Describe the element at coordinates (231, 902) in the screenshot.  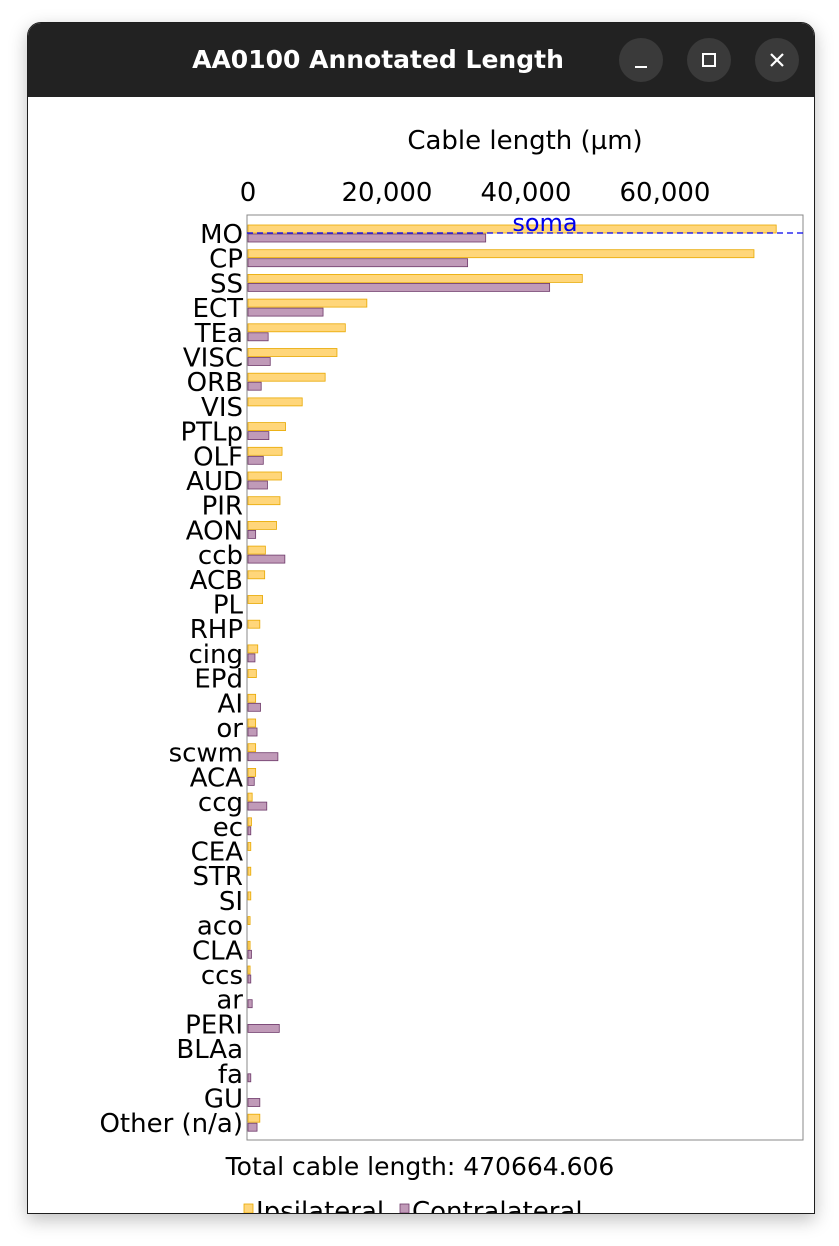
I see `category-label: SI` at that location.